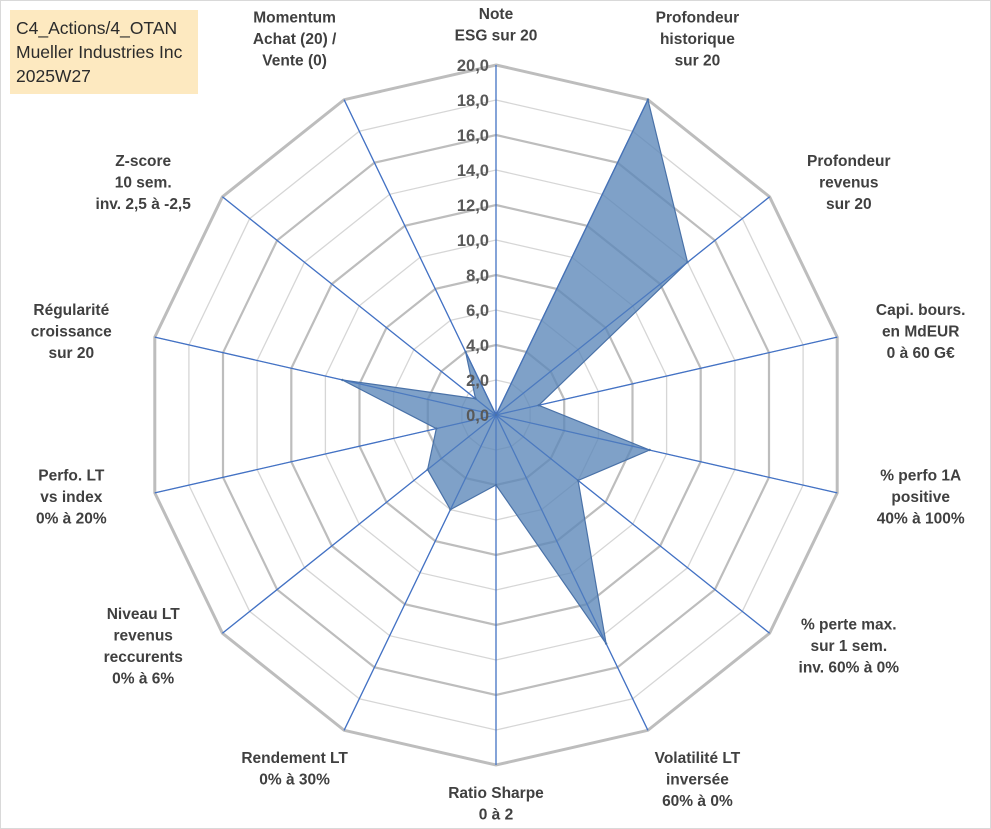 The image size is (991, 829). Describe the element at coordinates (477, 311) in the screenshot. I see `tick-label: 6,0` at that location.